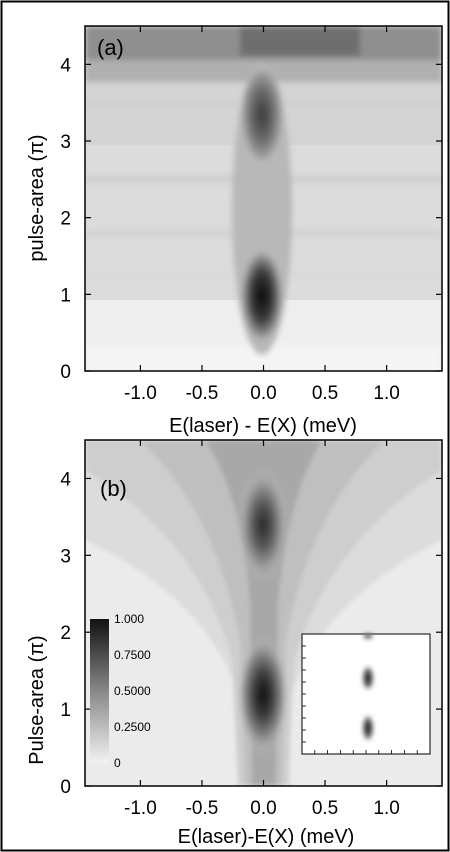 Image resolution: width=450 pixels, height=852 pixels. I want to click on colorbar-ticks: 1.000 0.7500 0.5000 0.2500 0, so click(132, 691).